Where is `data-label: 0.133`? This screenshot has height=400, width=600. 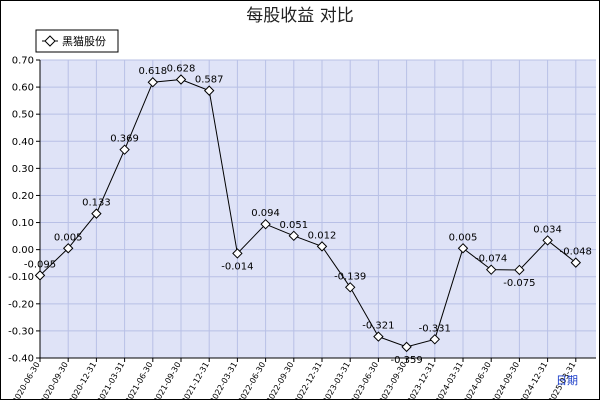 data-label: 0.133 is located at coordinates (96, 203).